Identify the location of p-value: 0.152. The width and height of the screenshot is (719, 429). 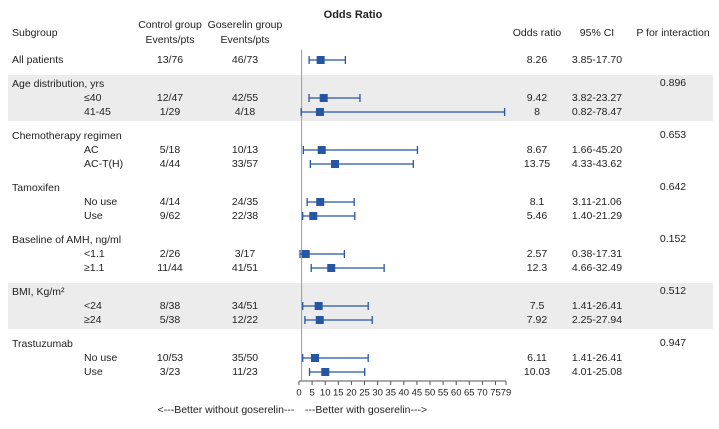
(673, 239).